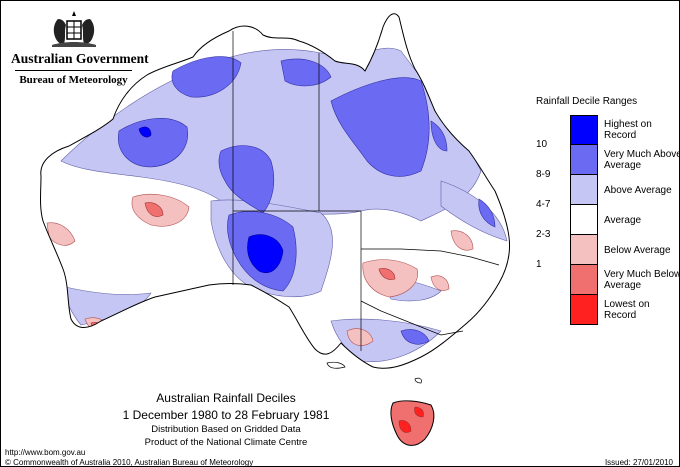 Image resolution: width=680 pixels, height=467 pixels. What do you see at coordinates (226, 415) in the screenshot?
I see `map-period: 1 December 1980 to 28 February 1981` at bounding box center [226, 415].